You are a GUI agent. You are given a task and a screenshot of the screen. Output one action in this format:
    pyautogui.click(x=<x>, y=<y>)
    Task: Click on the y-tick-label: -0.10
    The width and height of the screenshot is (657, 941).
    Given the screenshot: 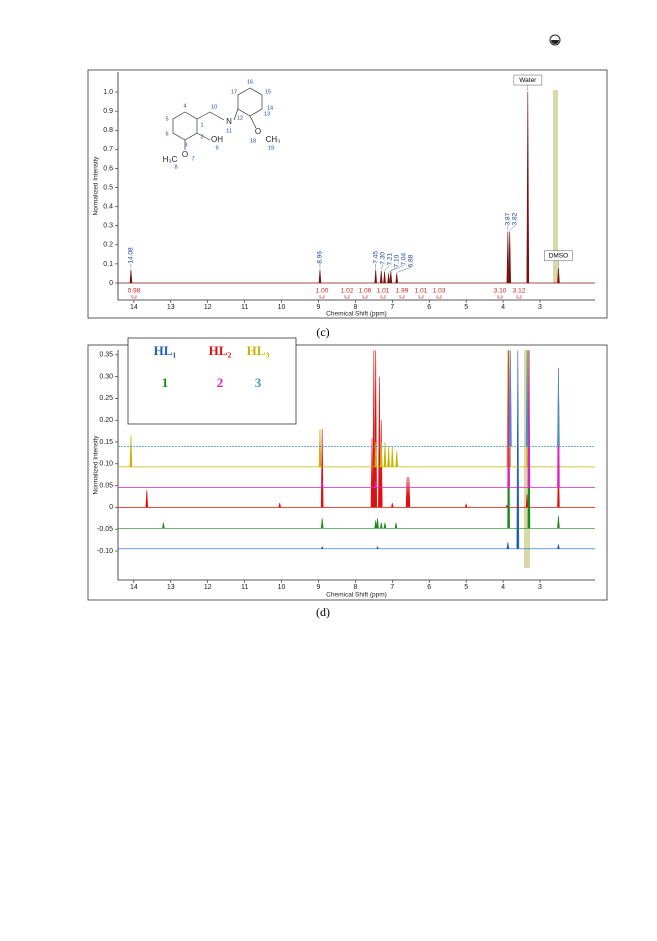 What is the action you would take?
    pyautogui.click(x=105, y=551)
    